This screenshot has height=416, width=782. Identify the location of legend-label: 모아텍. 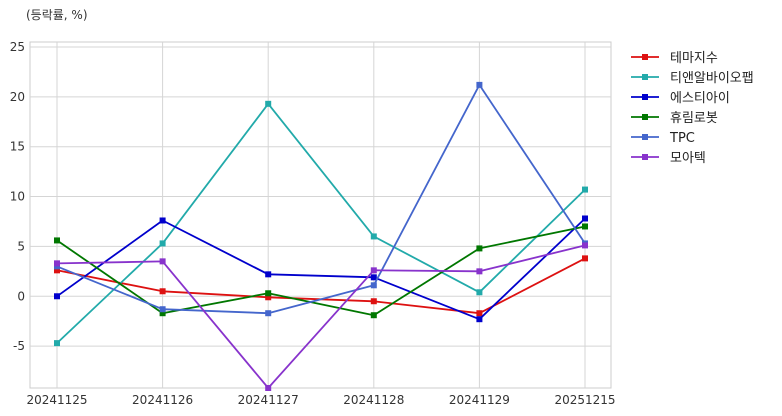
(688, 158).